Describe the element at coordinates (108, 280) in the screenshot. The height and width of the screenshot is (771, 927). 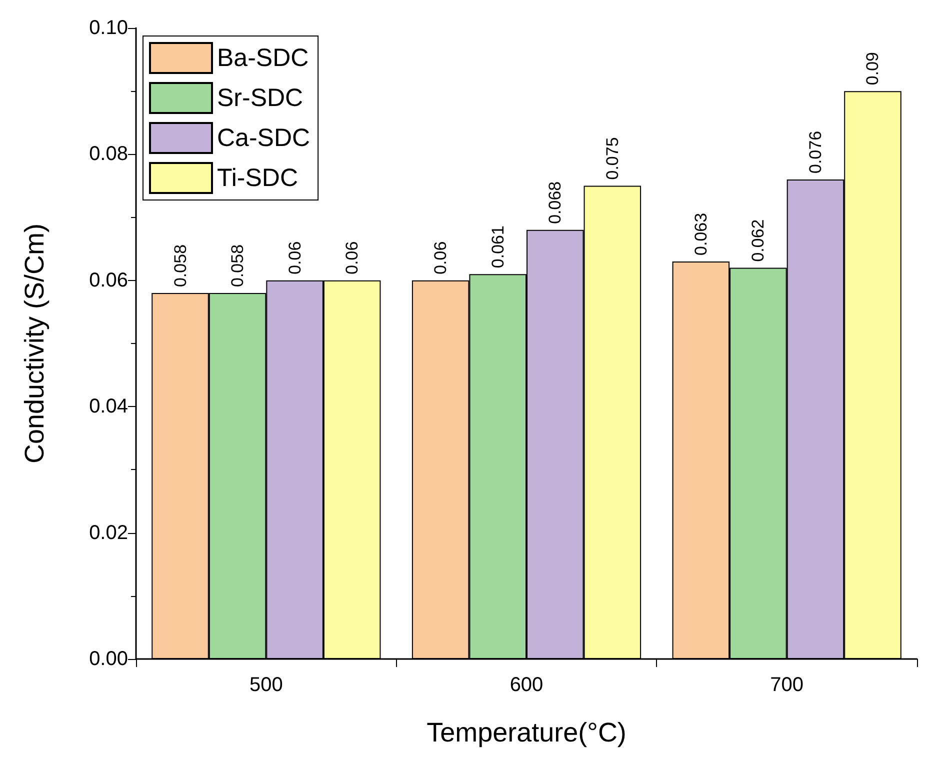
I see `y-tick-label: 0.06` at that location.